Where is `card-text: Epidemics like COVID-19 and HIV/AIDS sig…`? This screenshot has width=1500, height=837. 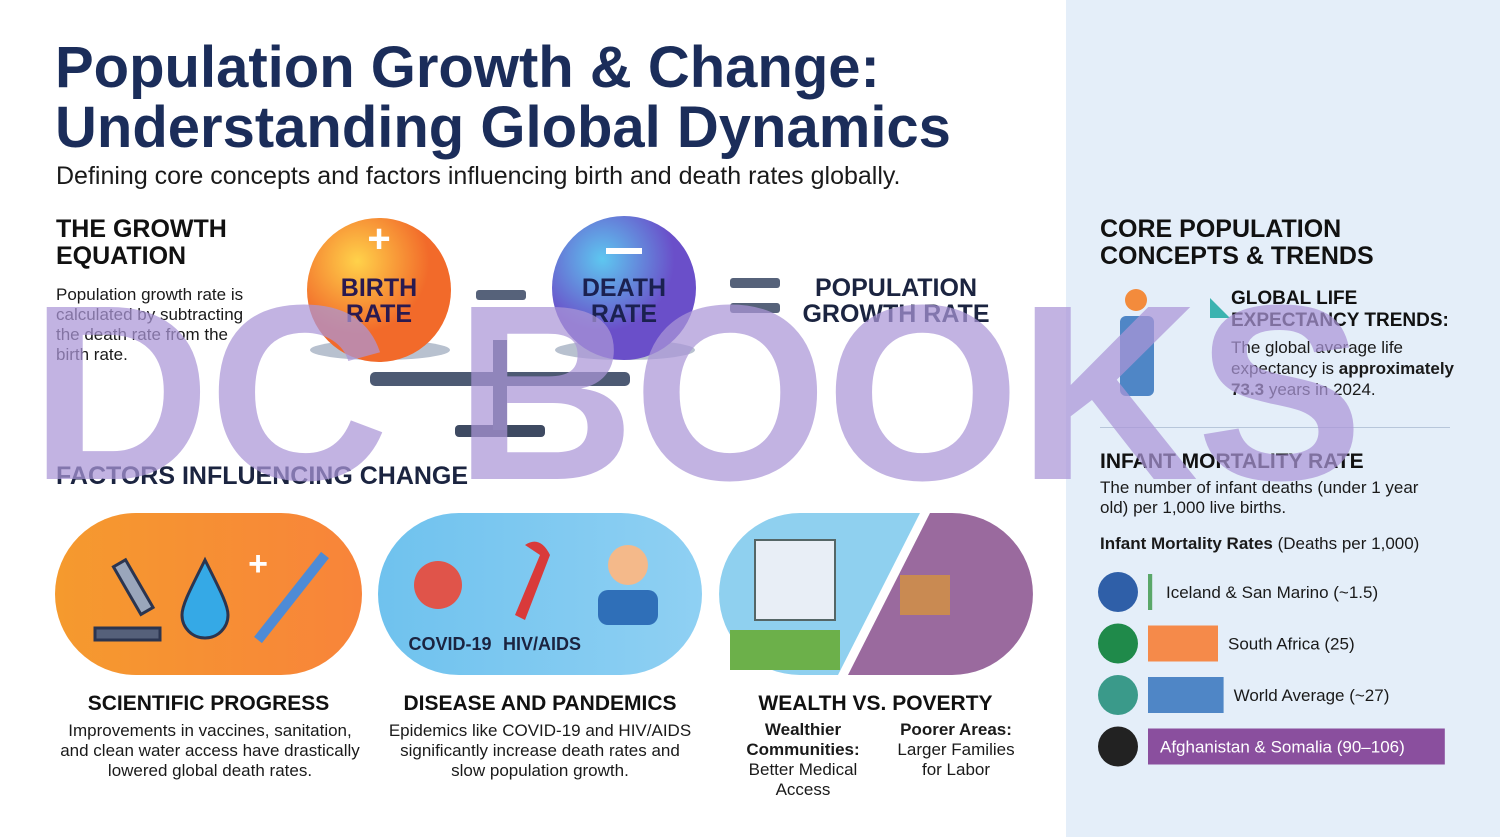 card-text: Epidemics like COVID-19 and HIV/AIDS sig… is located at coordinates (540, 750).